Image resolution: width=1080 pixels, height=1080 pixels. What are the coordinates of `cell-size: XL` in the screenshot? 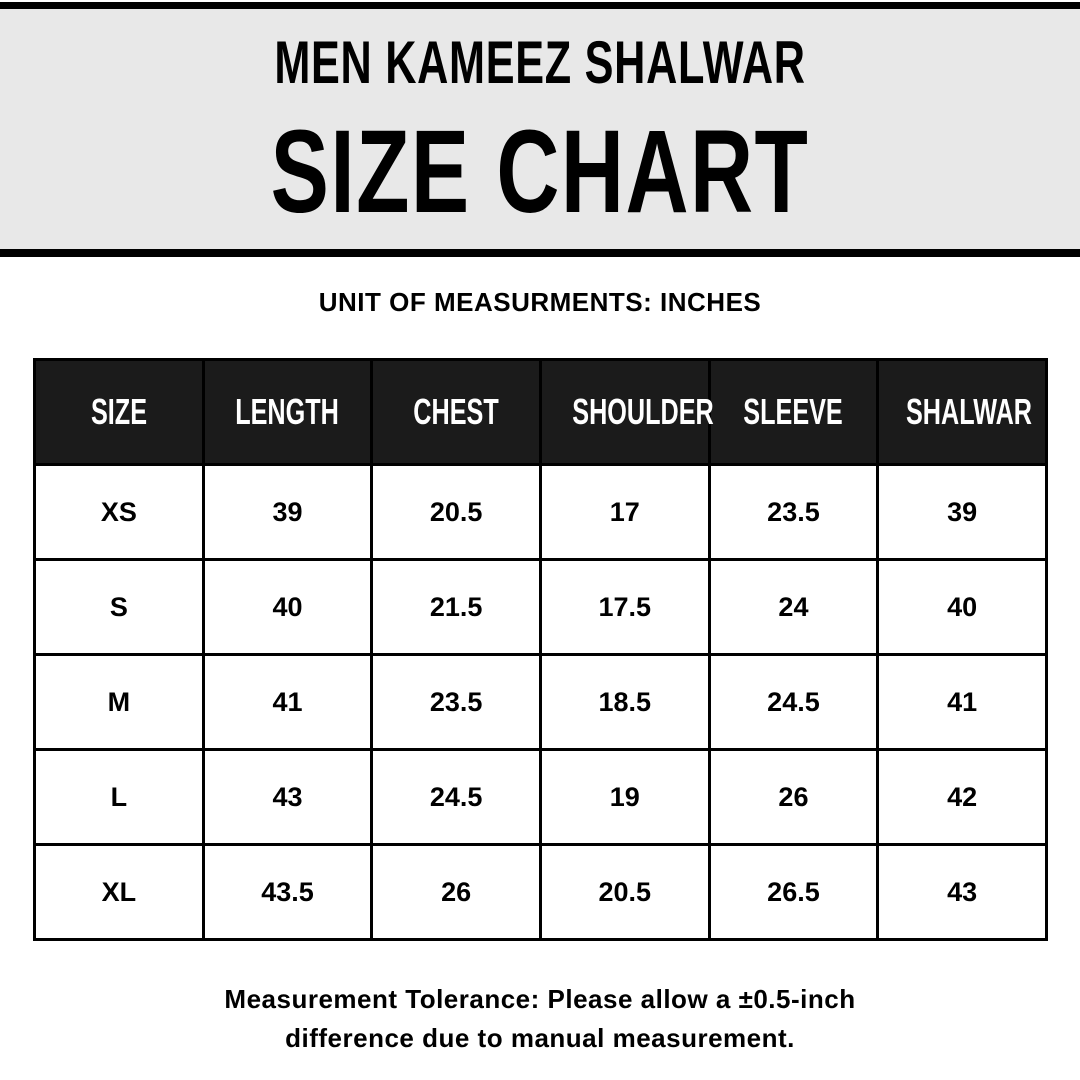 It's located at (119, 892).